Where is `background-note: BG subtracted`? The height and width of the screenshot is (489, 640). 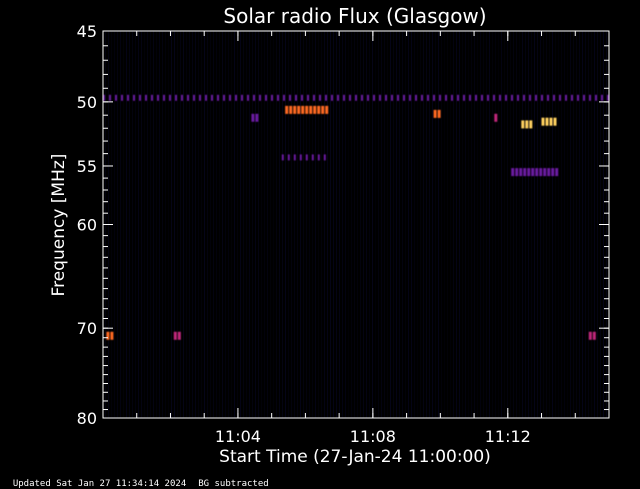 background-note: BG subtracted is located at coordinates (233, 484).